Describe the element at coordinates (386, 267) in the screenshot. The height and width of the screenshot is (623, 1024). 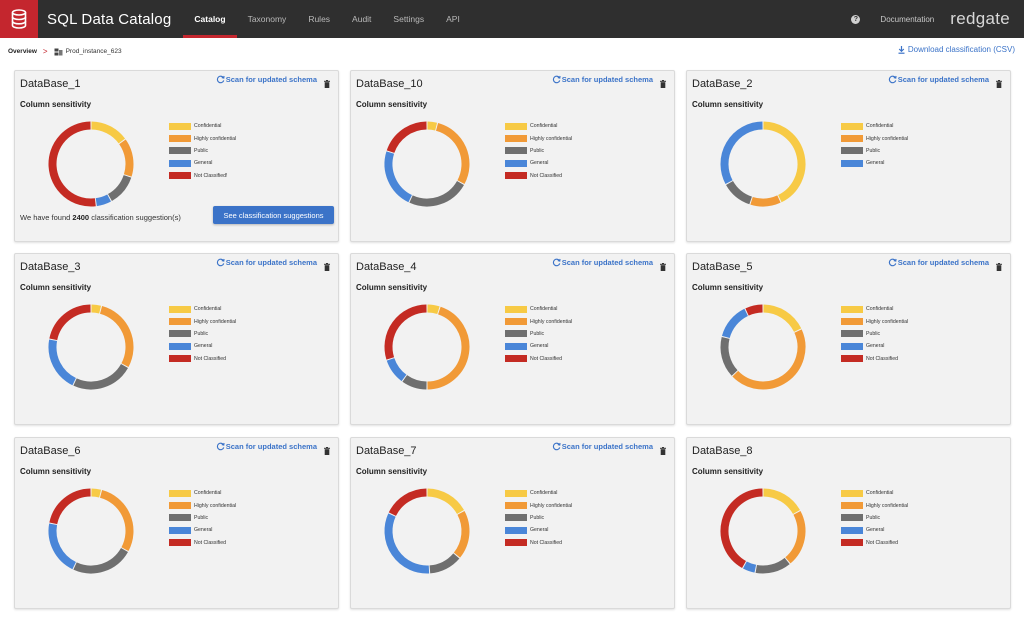
I see `database-name: DataBase_4` at that location.